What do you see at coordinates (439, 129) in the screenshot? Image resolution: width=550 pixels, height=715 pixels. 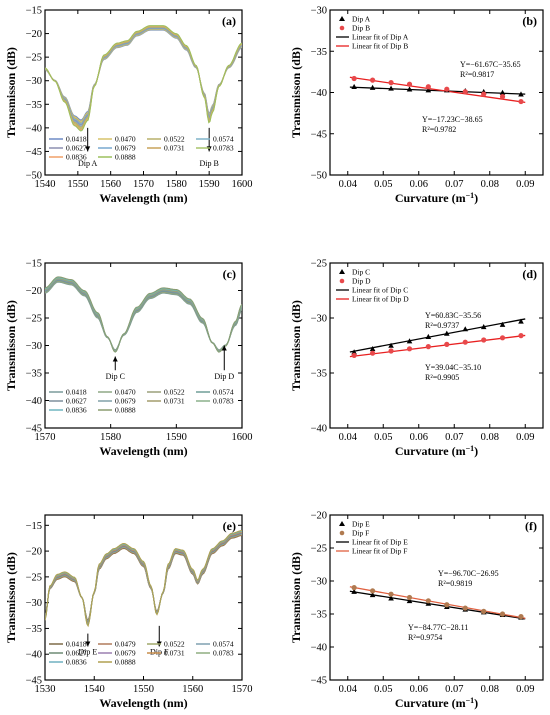 I see `fit-r2-0: R²=0.9782` at bounding box center [439, 129].